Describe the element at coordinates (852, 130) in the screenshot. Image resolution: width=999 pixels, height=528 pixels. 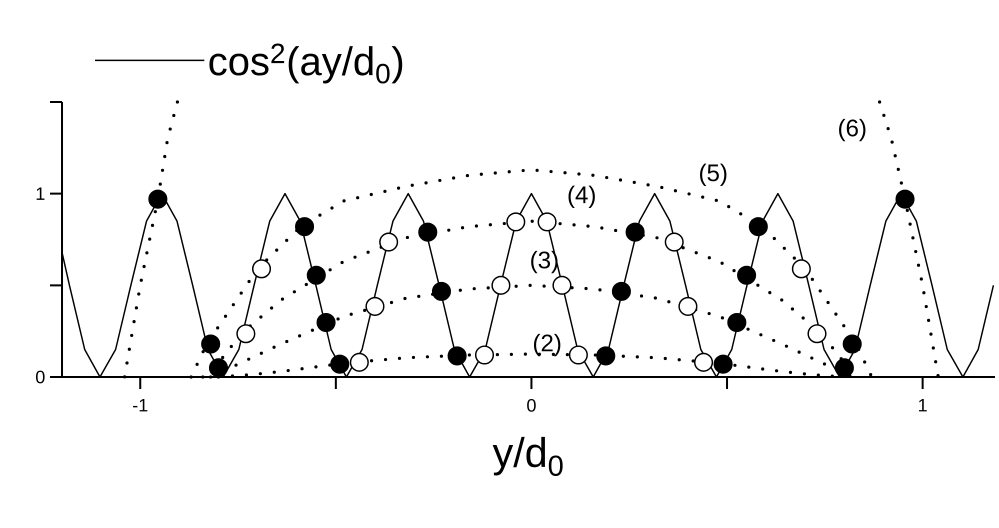
I see `annotation: (6)` at that location.